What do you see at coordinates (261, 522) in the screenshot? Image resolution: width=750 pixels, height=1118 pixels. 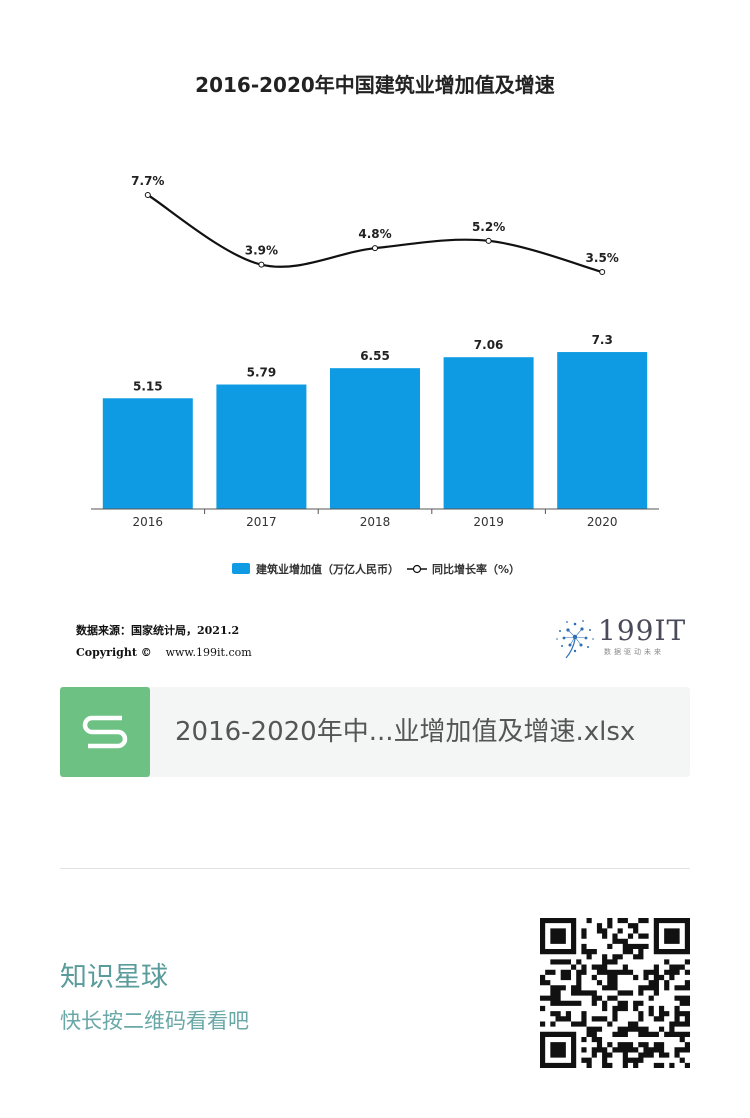 I see `x-tick-label-2017: 2017` at bounding box center [261, 522].